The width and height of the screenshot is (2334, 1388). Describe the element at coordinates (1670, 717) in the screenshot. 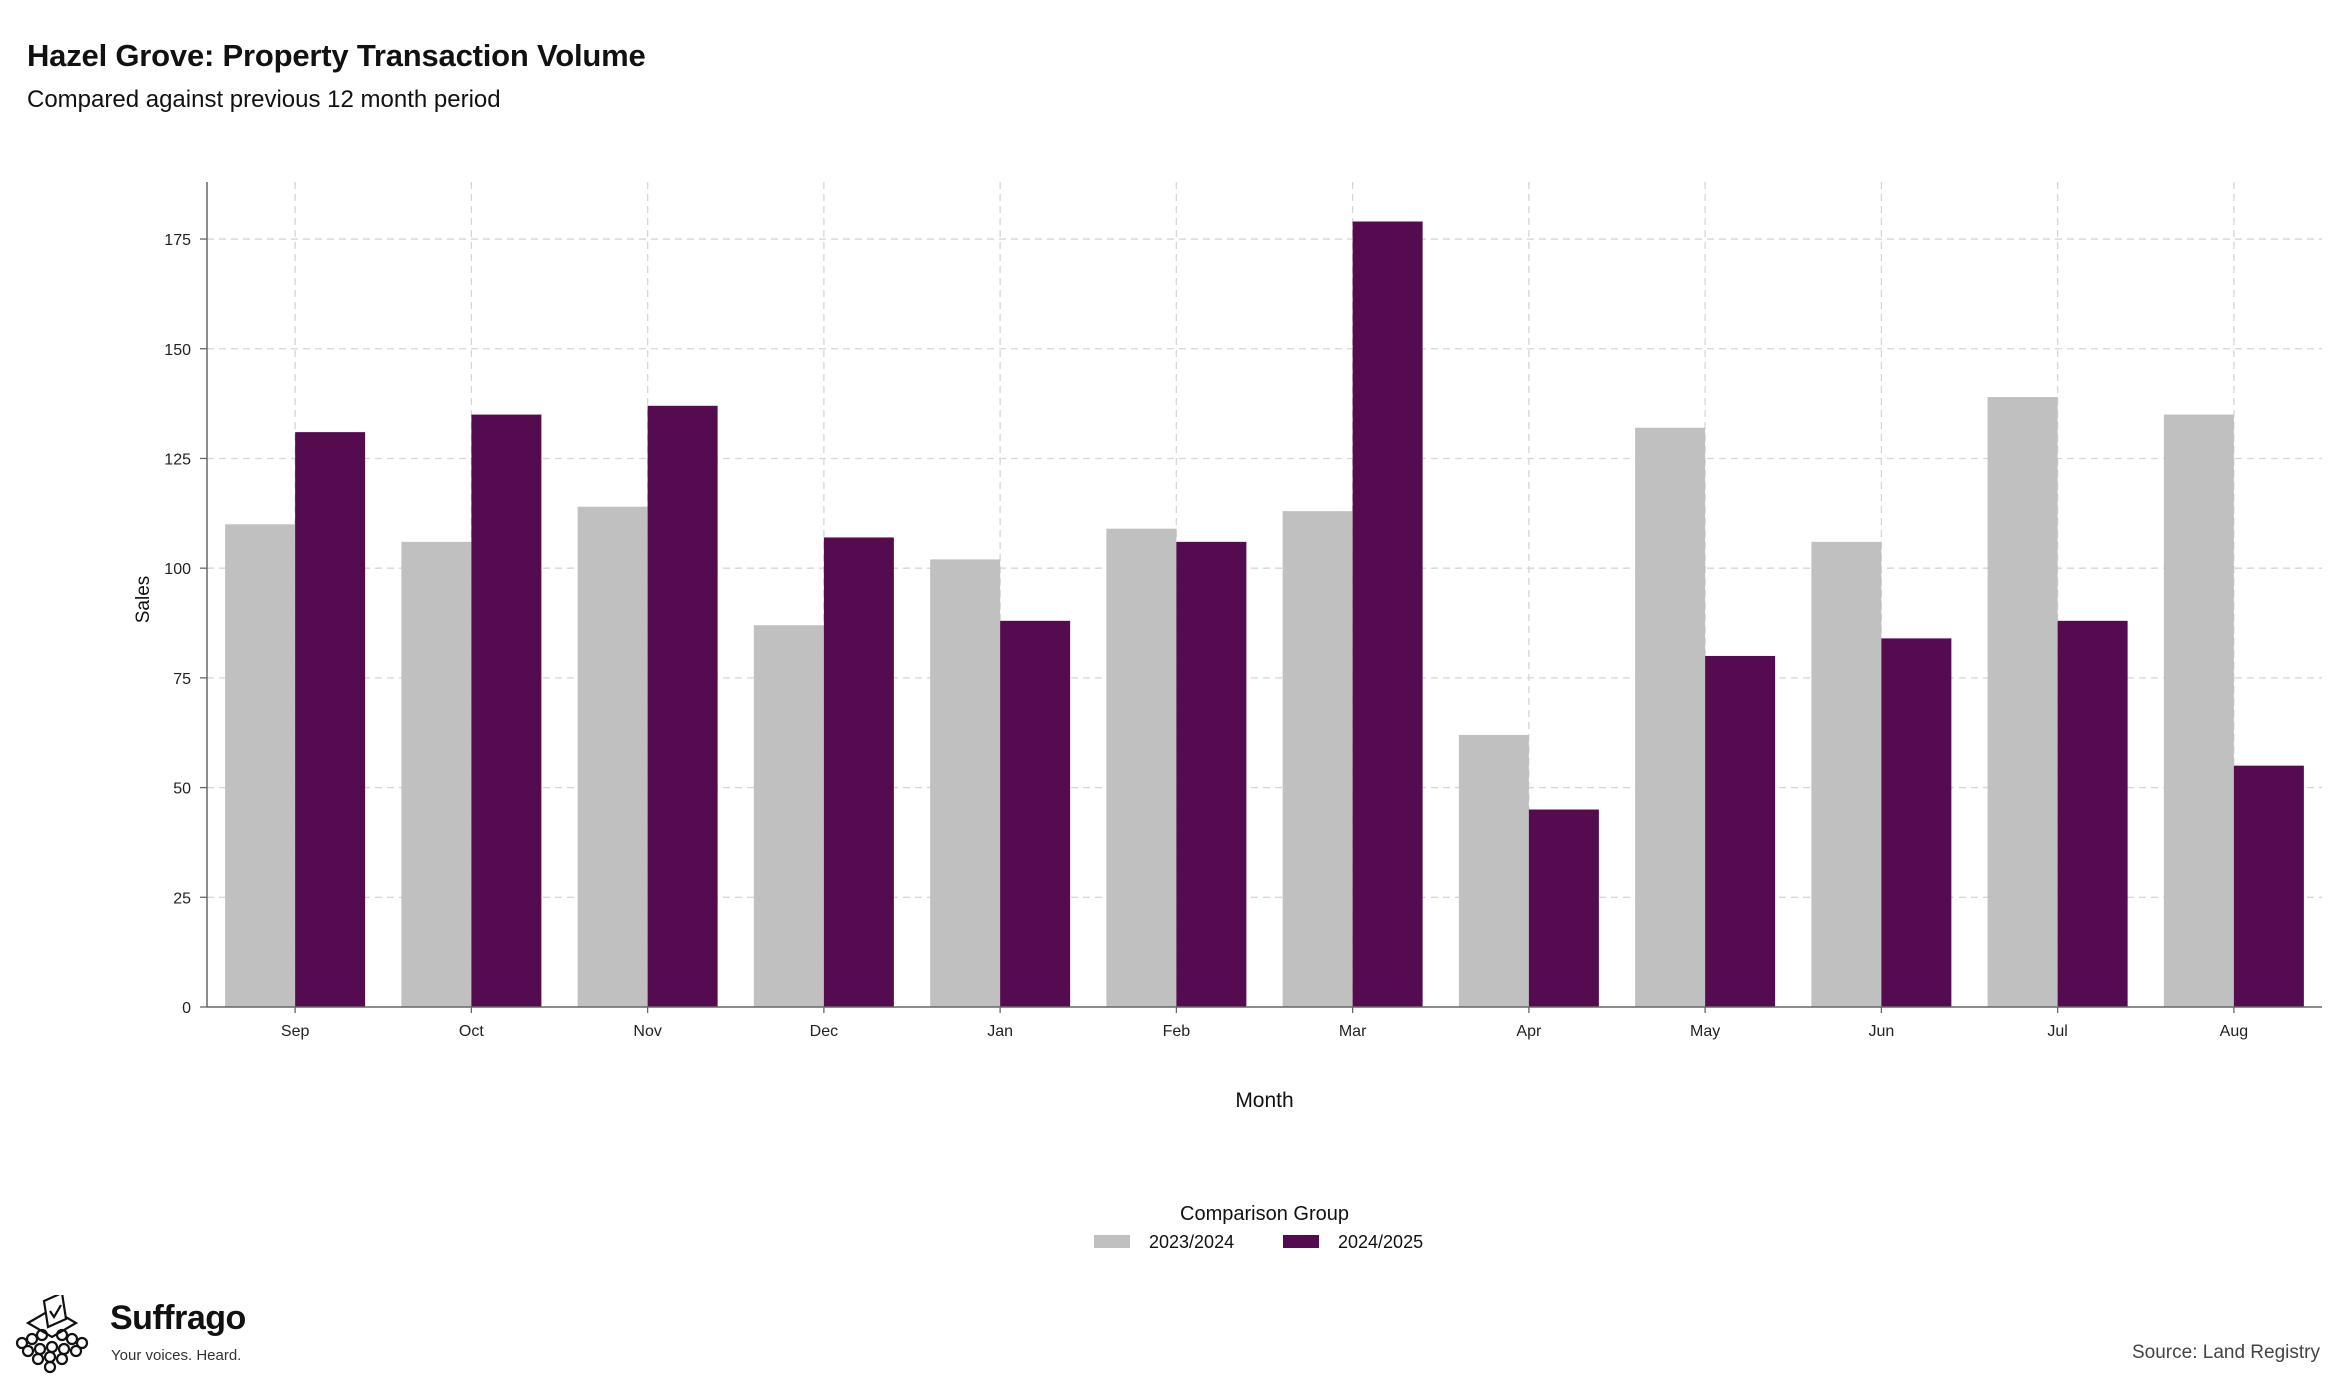

I see `bar-2023-2024-may` at that location.